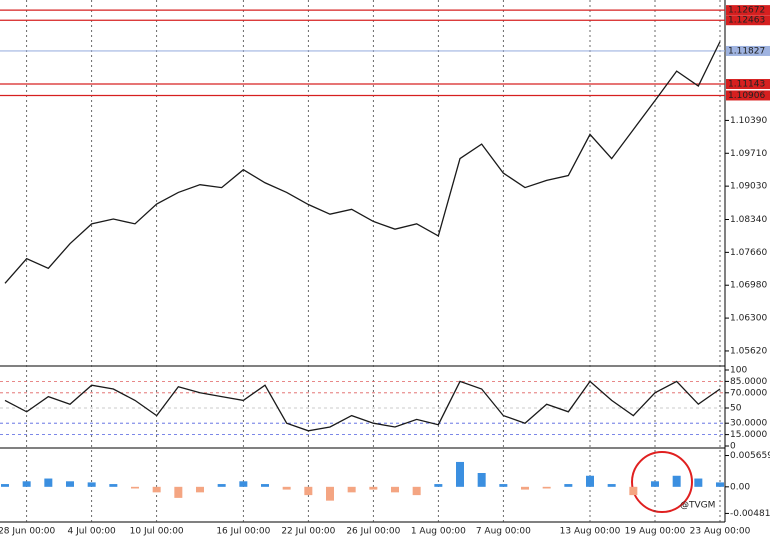  What do you see at coordinates (697, 506) in the screenshot?
I see `watermark: @TVGM` at bounding box center [697, 506].